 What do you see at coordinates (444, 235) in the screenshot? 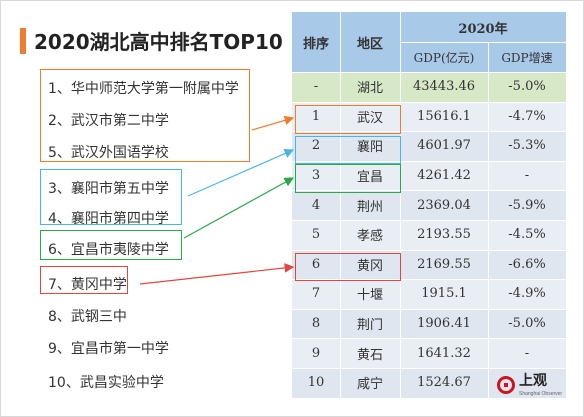
I see `table-cell: 2193.55` at bounding box center [444, 235].